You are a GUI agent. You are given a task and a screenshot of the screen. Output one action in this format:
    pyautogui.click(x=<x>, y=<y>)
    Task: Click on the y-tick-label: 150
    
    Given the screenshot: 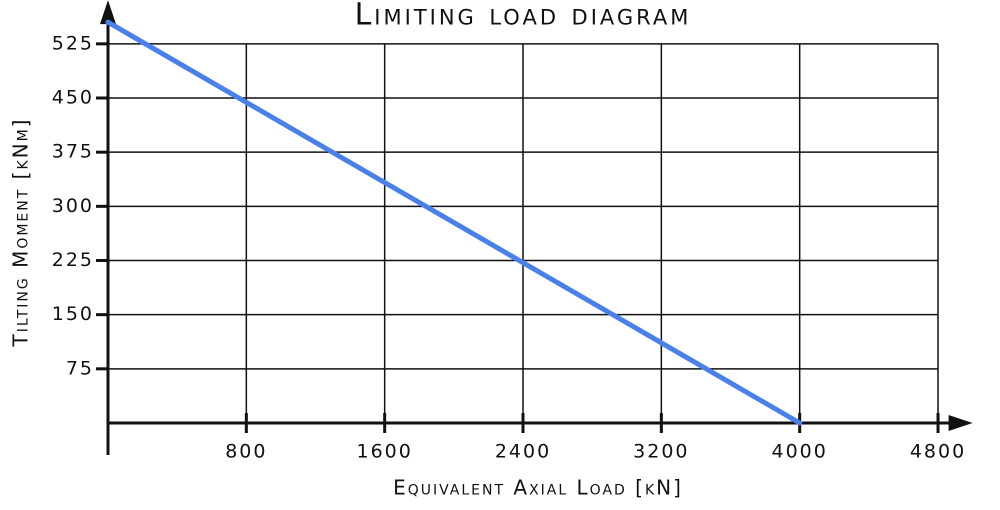 What is the action you would take?
    pyautogui.click(x=73, y=314)
    